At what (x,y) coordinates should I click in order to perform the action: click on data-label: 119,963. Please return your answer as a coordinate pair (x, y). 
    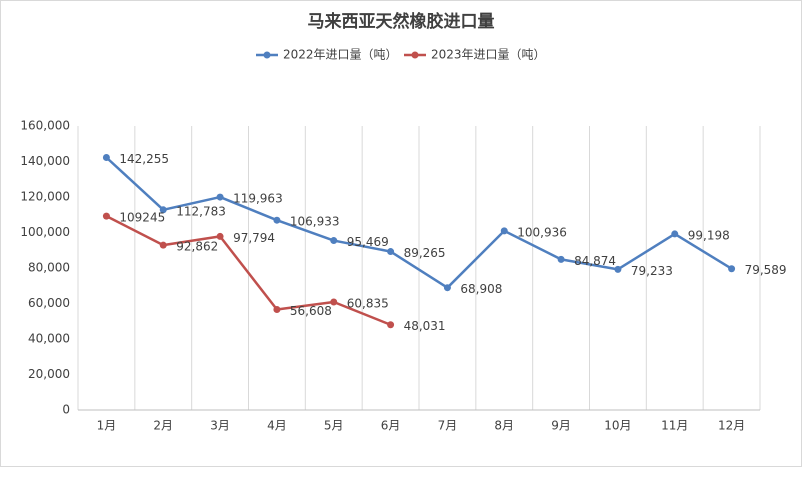
    Looking at the image, I should click on (258, 199).